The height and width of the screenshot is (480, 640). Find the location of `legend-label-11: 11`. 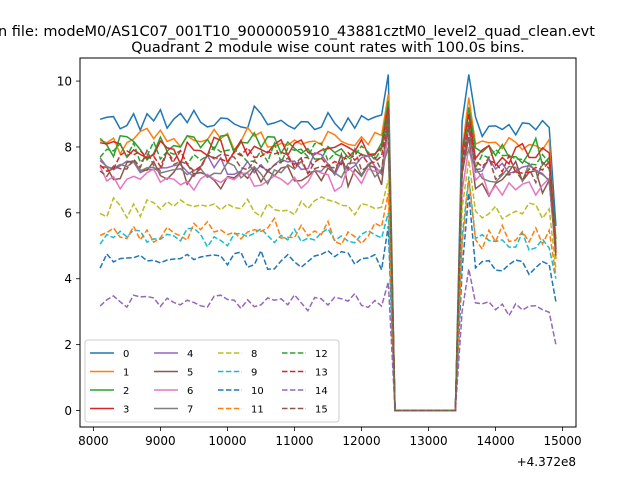

legend-label-11: 11 is located at coordinates (257, 410).